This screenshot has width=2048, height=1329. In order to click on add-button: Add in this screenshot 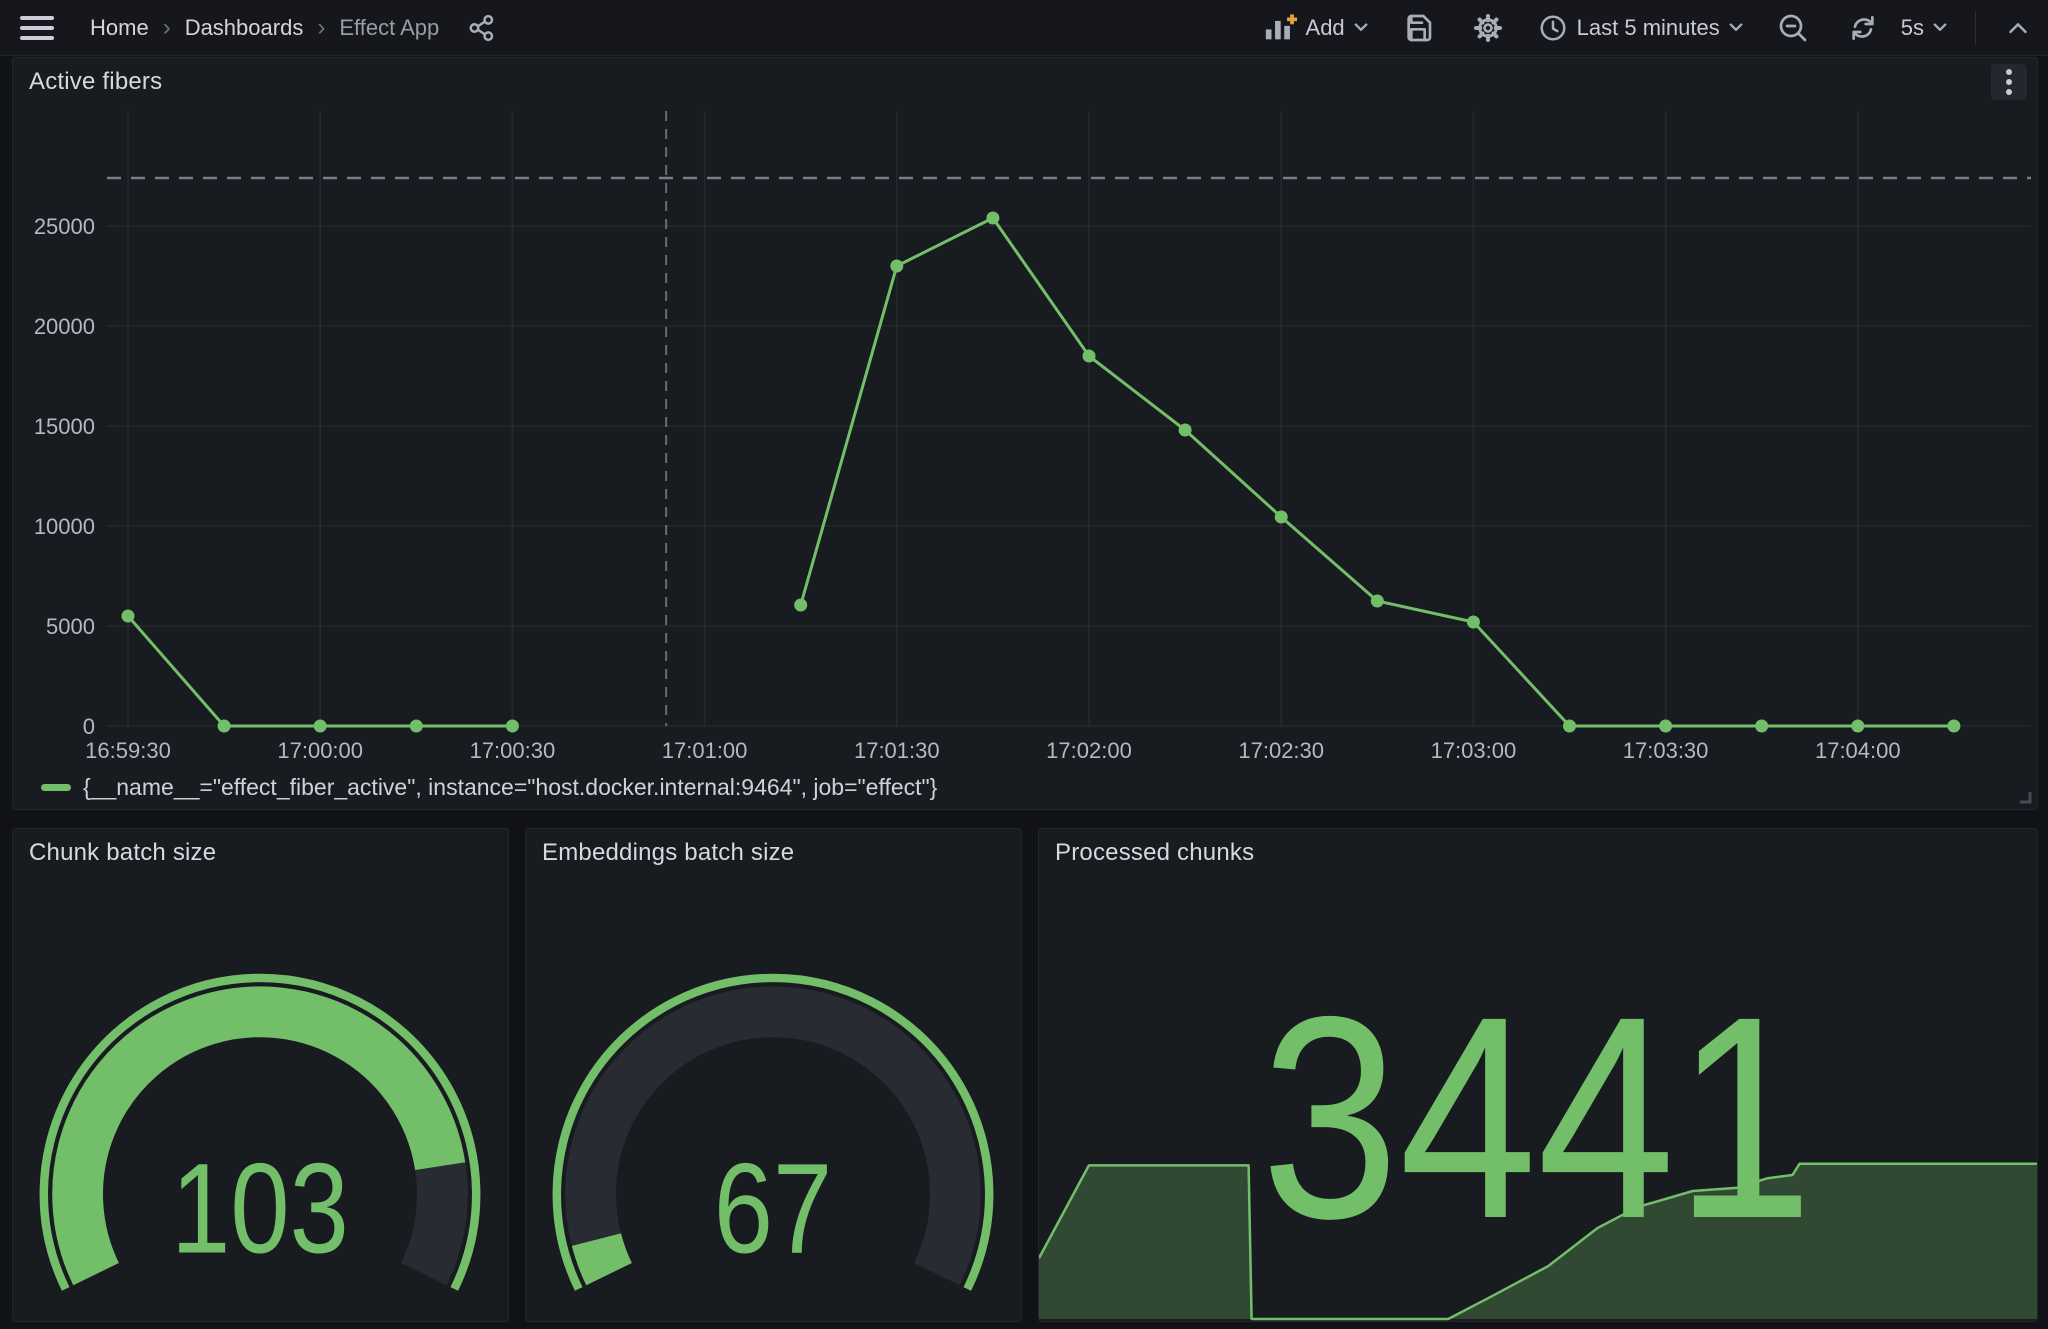, I will do `click(1315, 28)`.